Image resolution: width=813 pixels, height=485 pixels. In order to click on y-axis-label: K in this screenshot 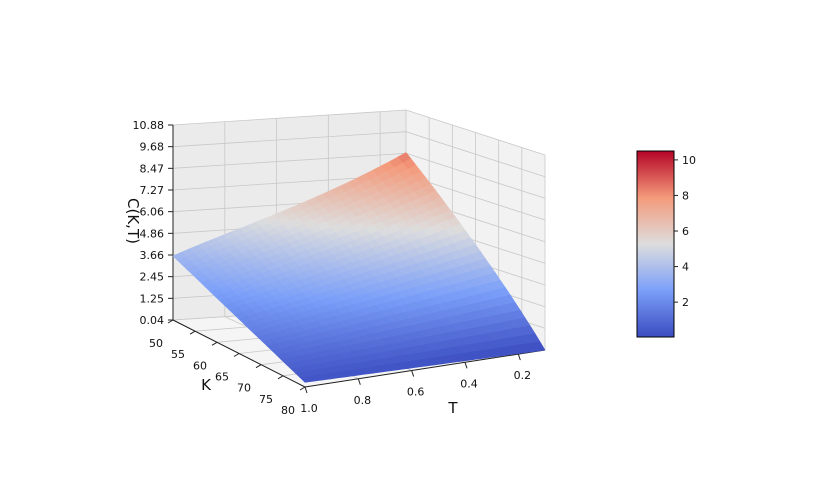, I will do `click(206, 385)`.